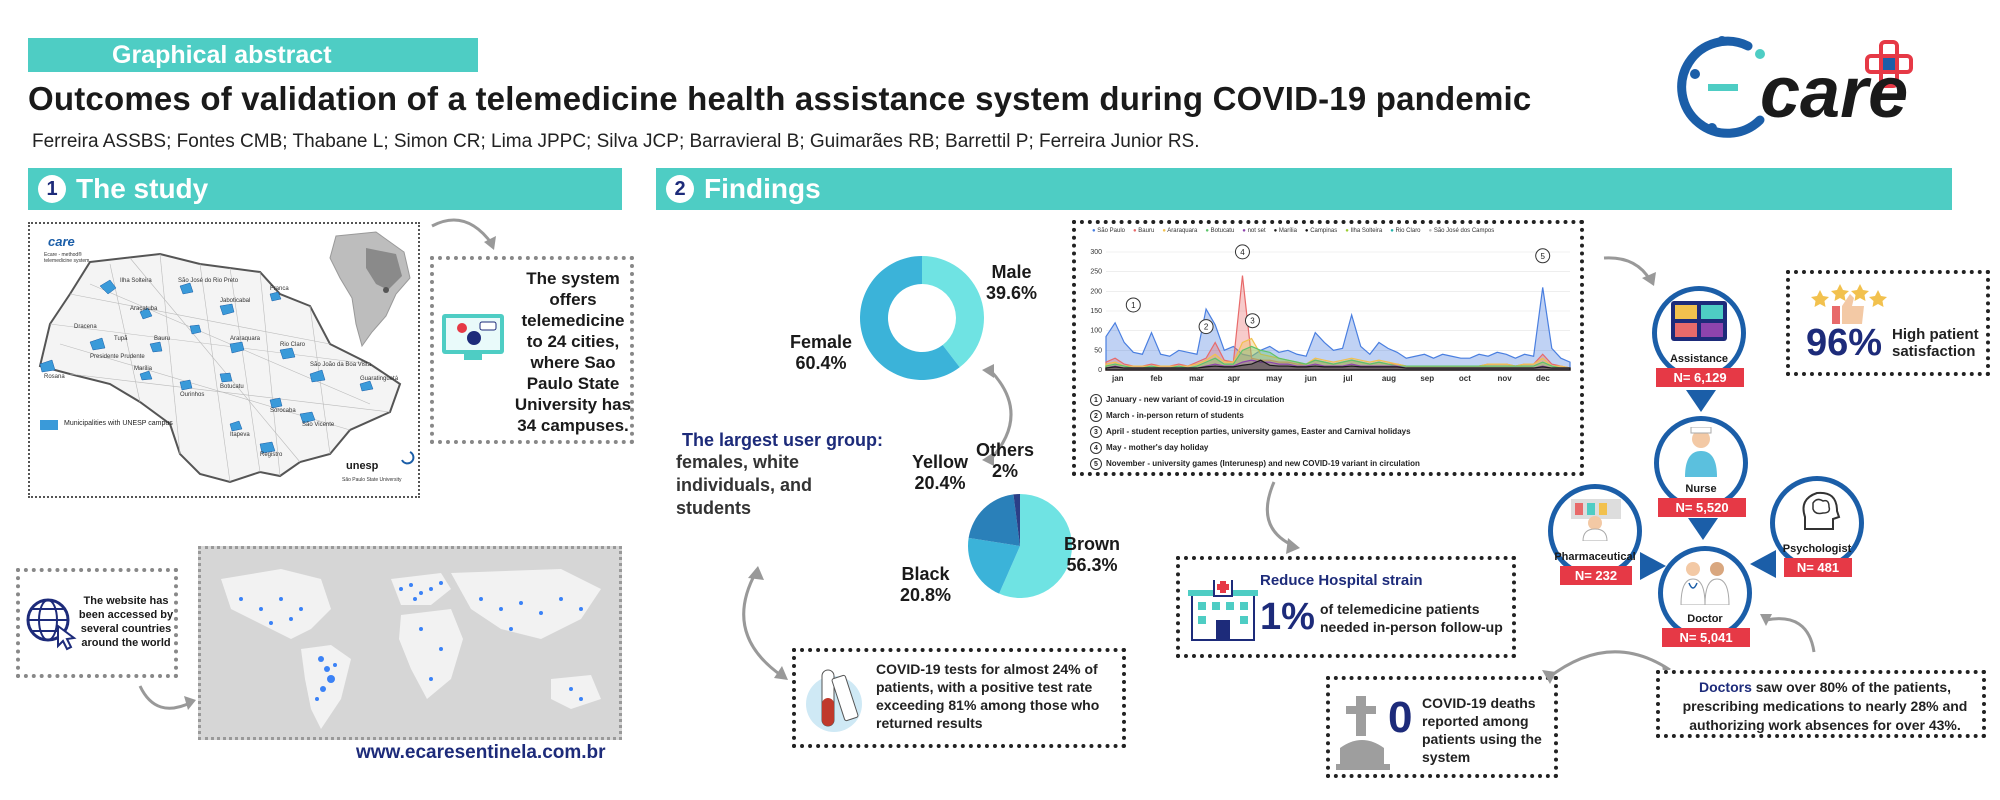 The width and height of the screenshot is (2000, 800). What do you see at coordinates (1287, 617) in the screenshot?
I see `hospital-value: 1%` at bounding box center [1287, 617].